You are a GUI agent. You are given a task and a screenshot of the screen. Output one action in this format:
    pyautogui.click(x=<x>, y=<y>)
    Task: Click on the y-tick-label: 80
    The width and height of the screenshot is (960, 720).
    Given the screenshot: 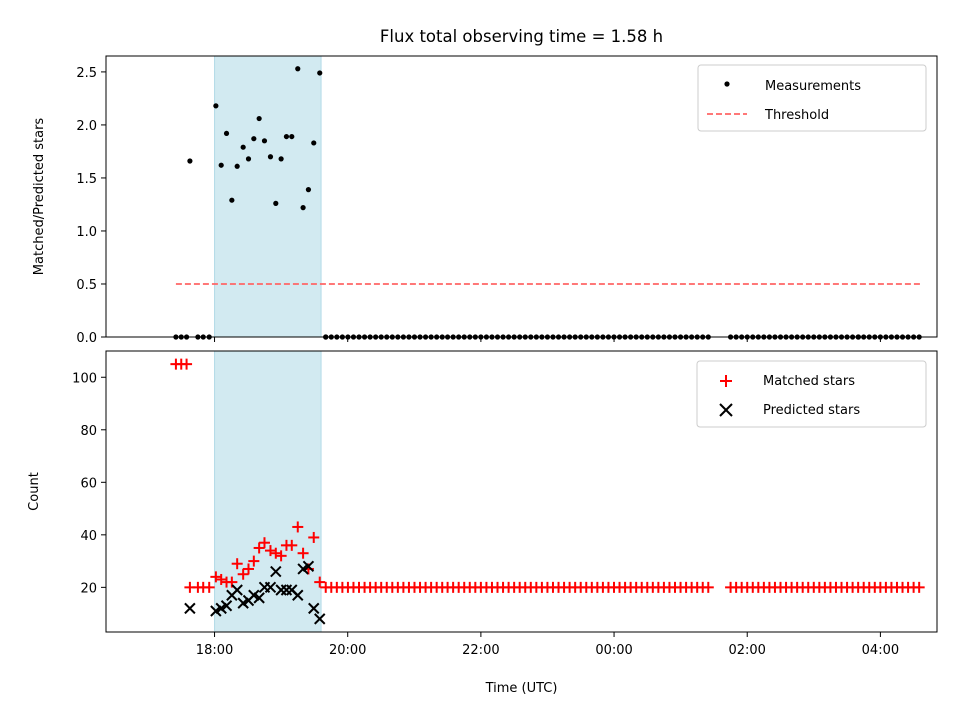 What is the action you would take?
    pyautogui.click(x=88, y=431)
    